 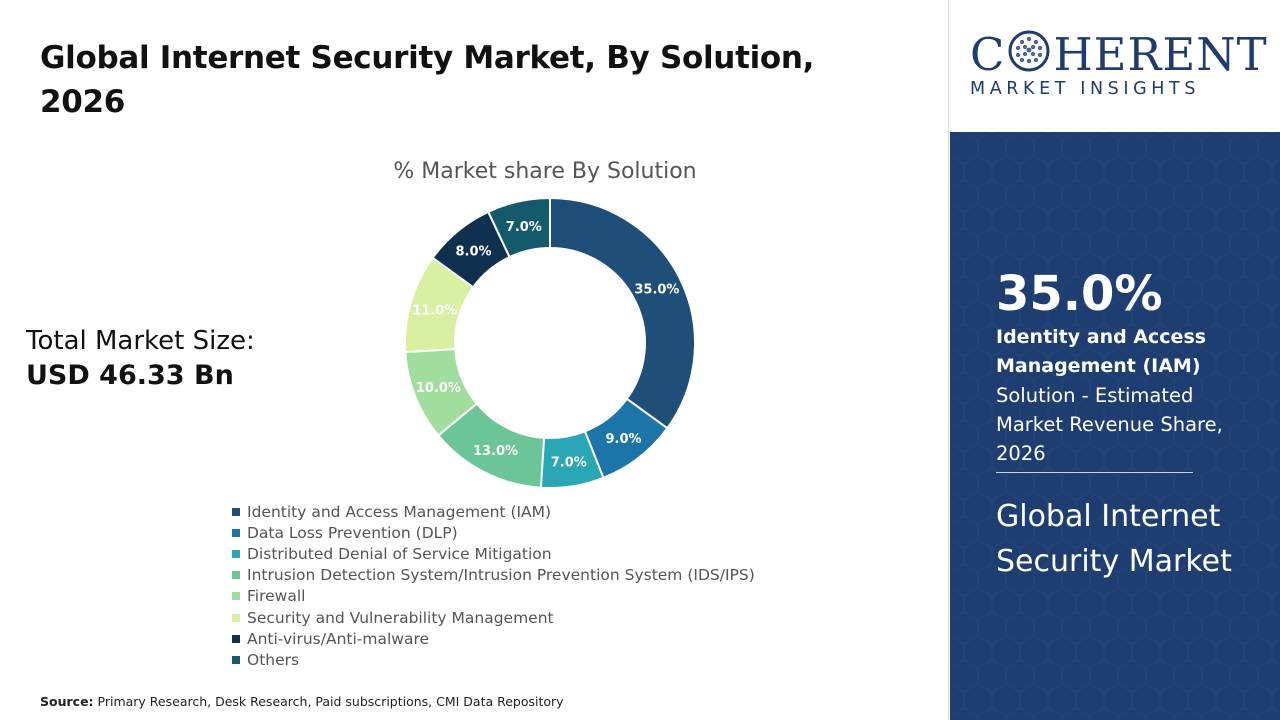 What do you see at coordinates (400, 617) in the screenshot?
I see `legend-label: Security and Vulnerability Management` at bounding box center [400, 617].